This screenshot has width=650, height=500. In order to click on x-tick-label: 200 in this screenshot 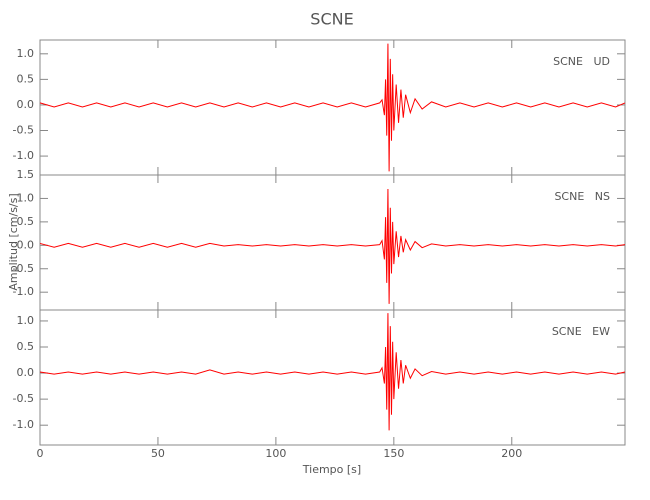, I will do `click(511, 453)`.